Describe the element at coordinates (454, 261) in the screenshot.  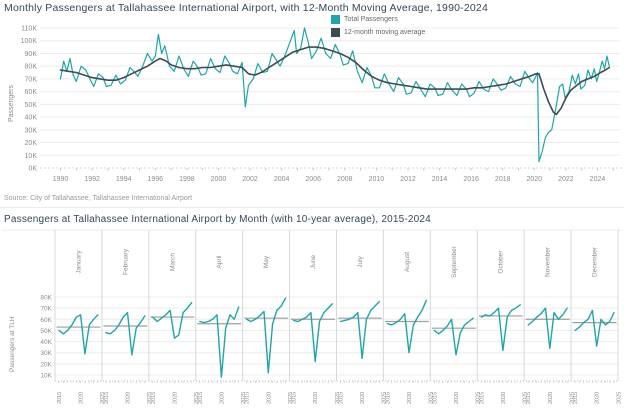
I see `svg-text: September` at that location.